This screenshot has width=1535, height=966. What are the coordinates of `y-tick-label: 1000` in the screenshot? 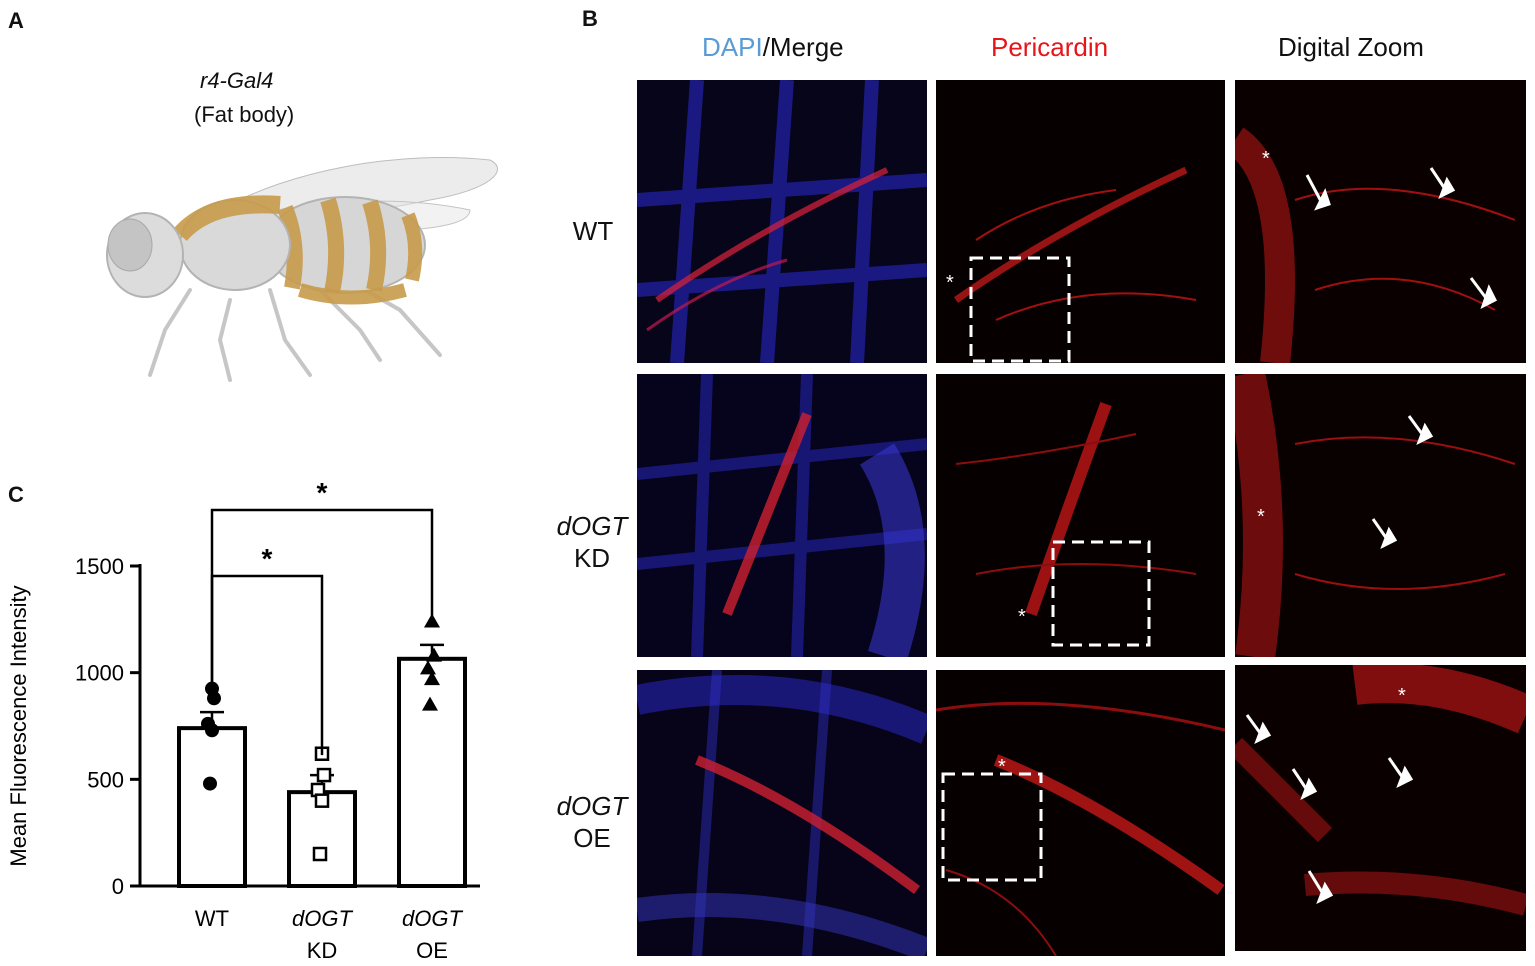 It's located at (99, 673).